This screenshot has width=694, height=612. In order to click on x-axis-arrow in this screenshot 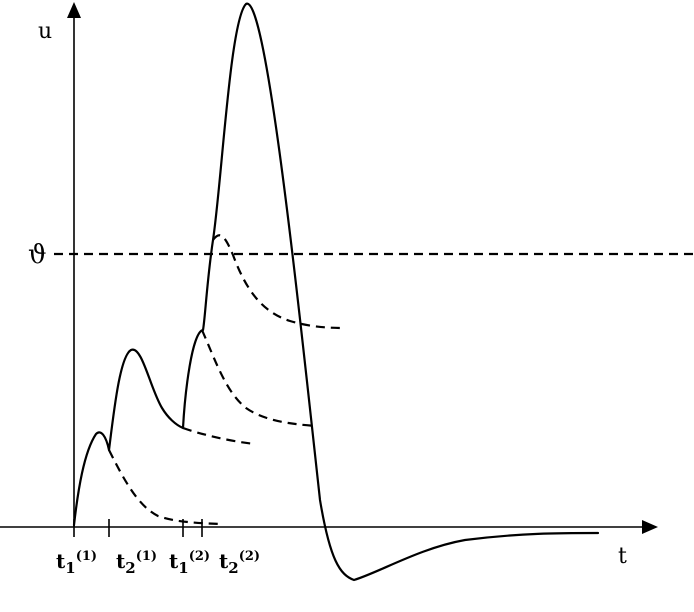, I will do `click(650, 527)`.